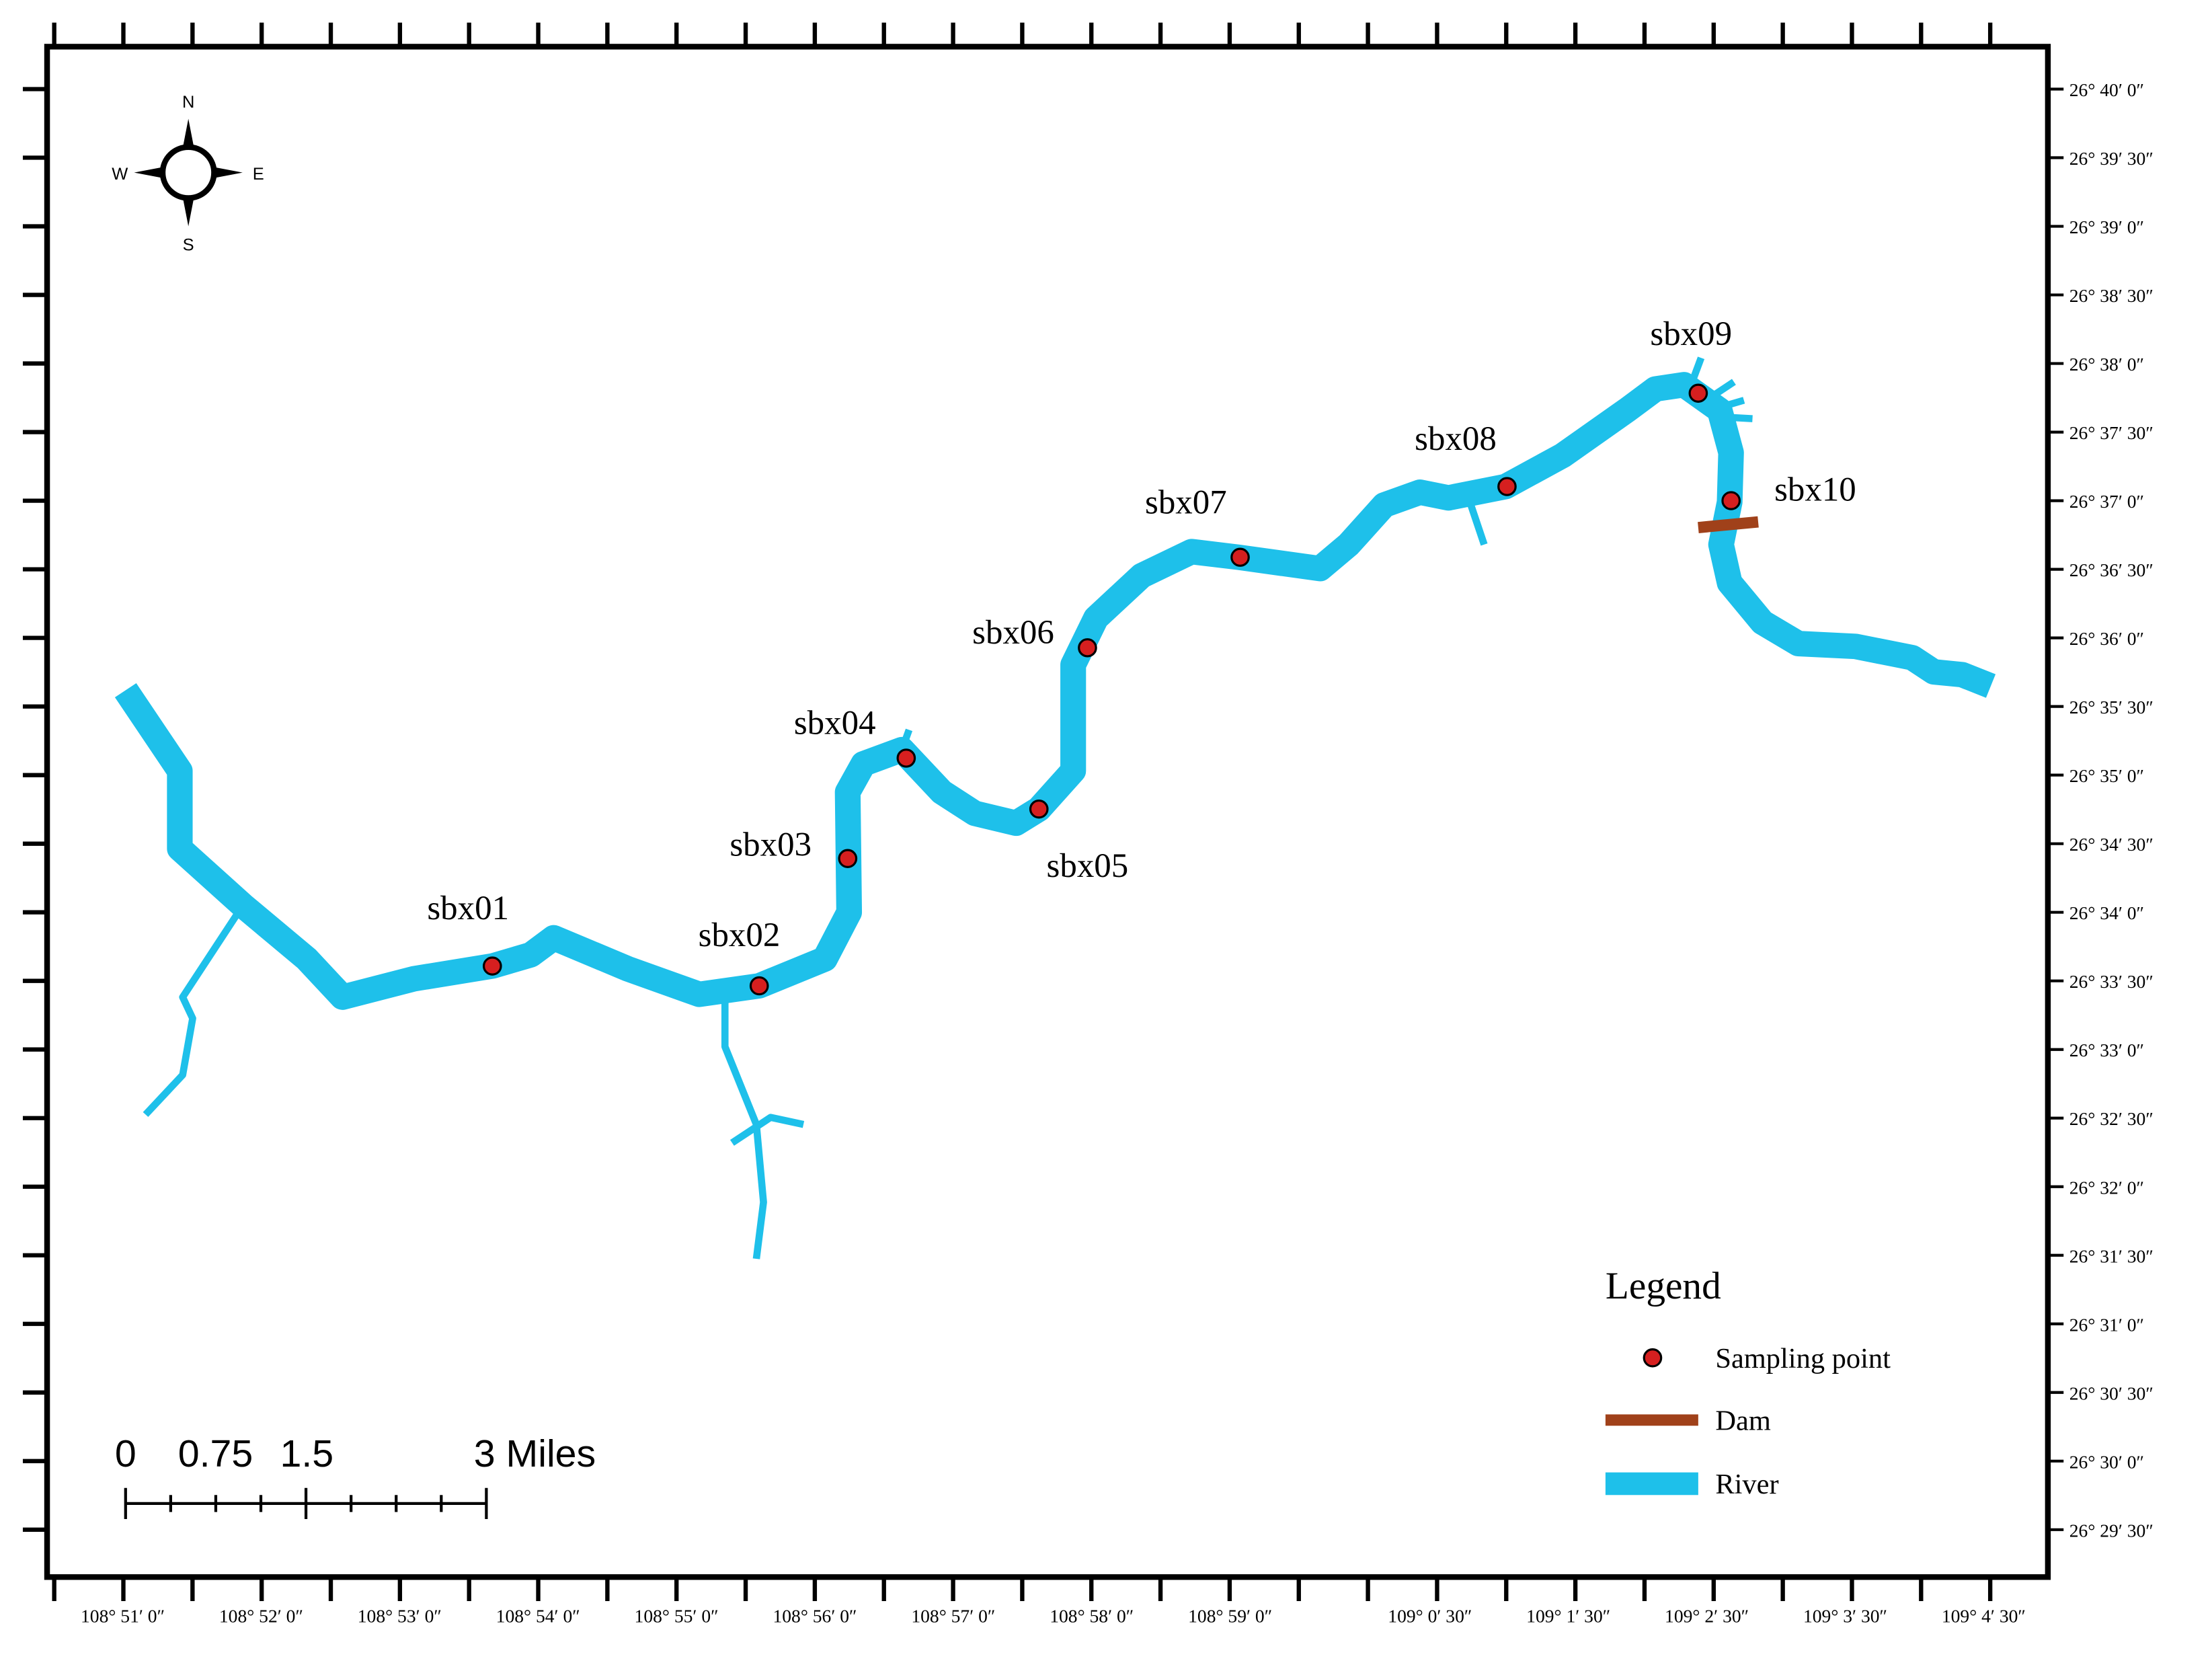  What do you see at coordinates (2106, 1050) in the screenshot?
I see `latitude-label: 26° 33′ 0″` at bounding box center [2106, 1050].